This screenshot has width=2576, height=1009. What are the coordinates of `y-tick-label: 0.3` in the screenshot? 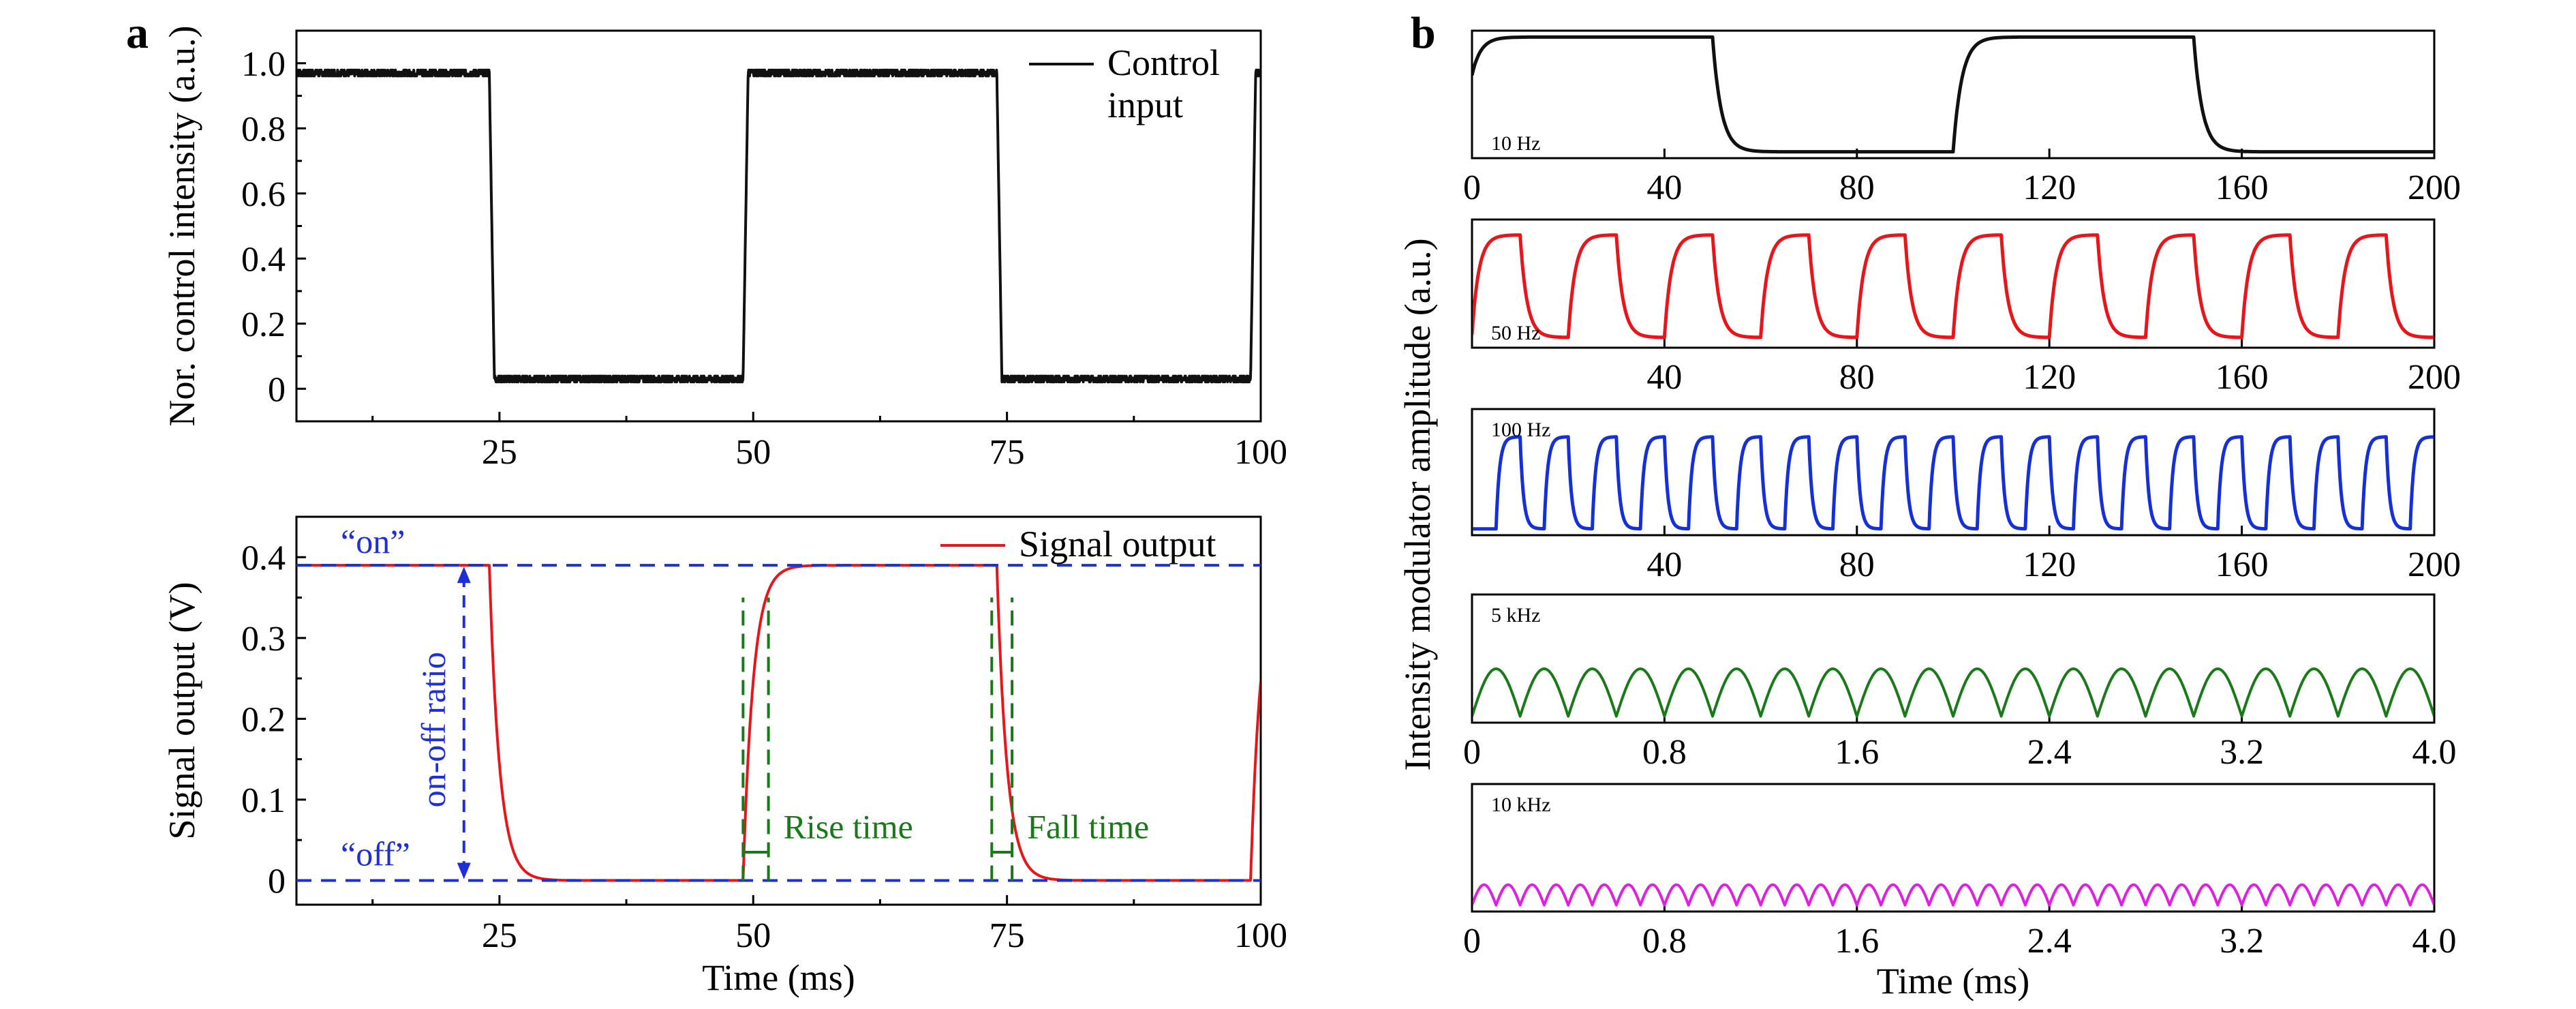 It's located at (263, 639).